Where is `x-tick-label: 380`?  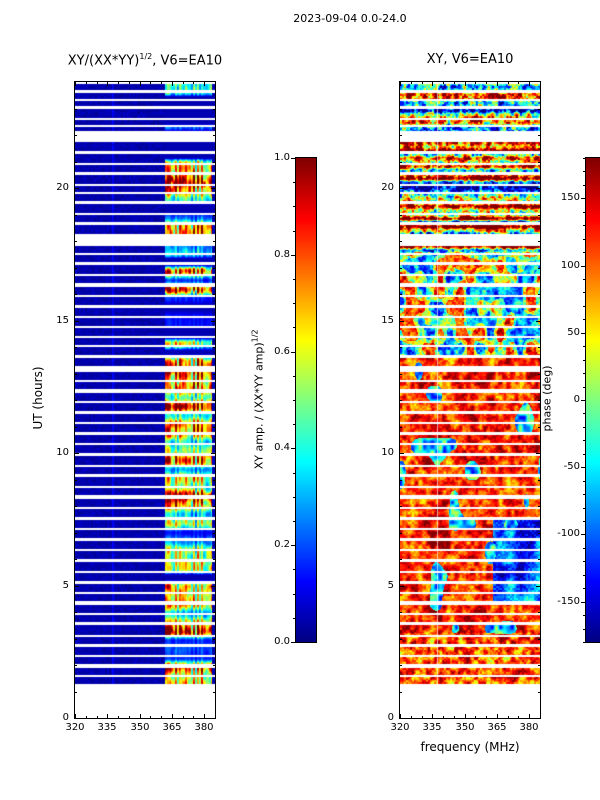
x-tick-label: 380 is located at coordinates (529, 727).